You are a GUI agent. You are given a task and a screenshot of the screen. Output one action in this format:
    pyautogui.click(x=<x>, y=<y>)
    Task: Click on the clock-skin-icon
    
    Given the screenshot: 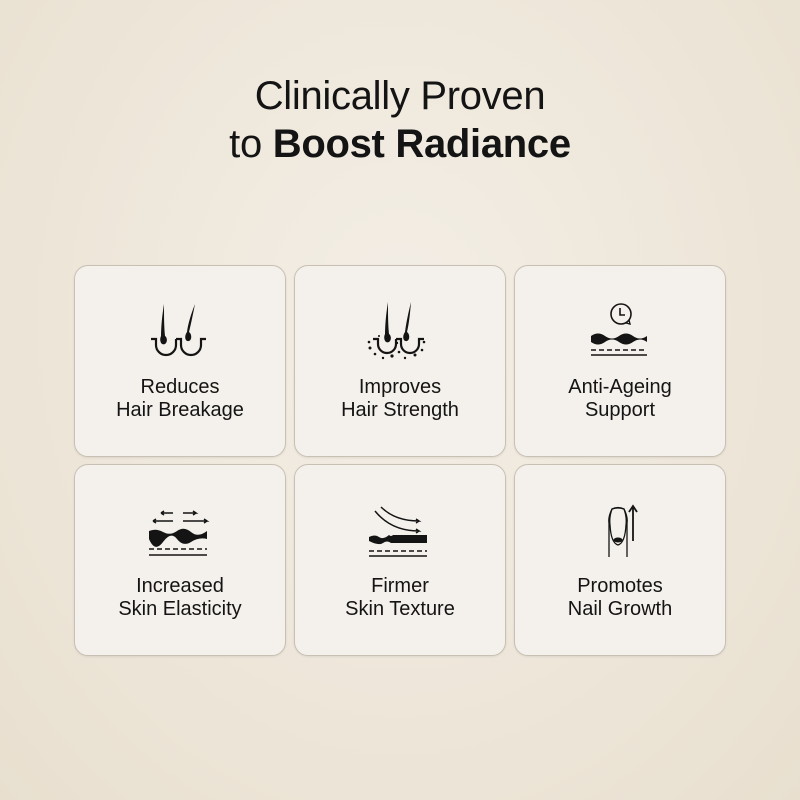 What is the action you would take?
    pyautogui.click(x=619, y=329)
    